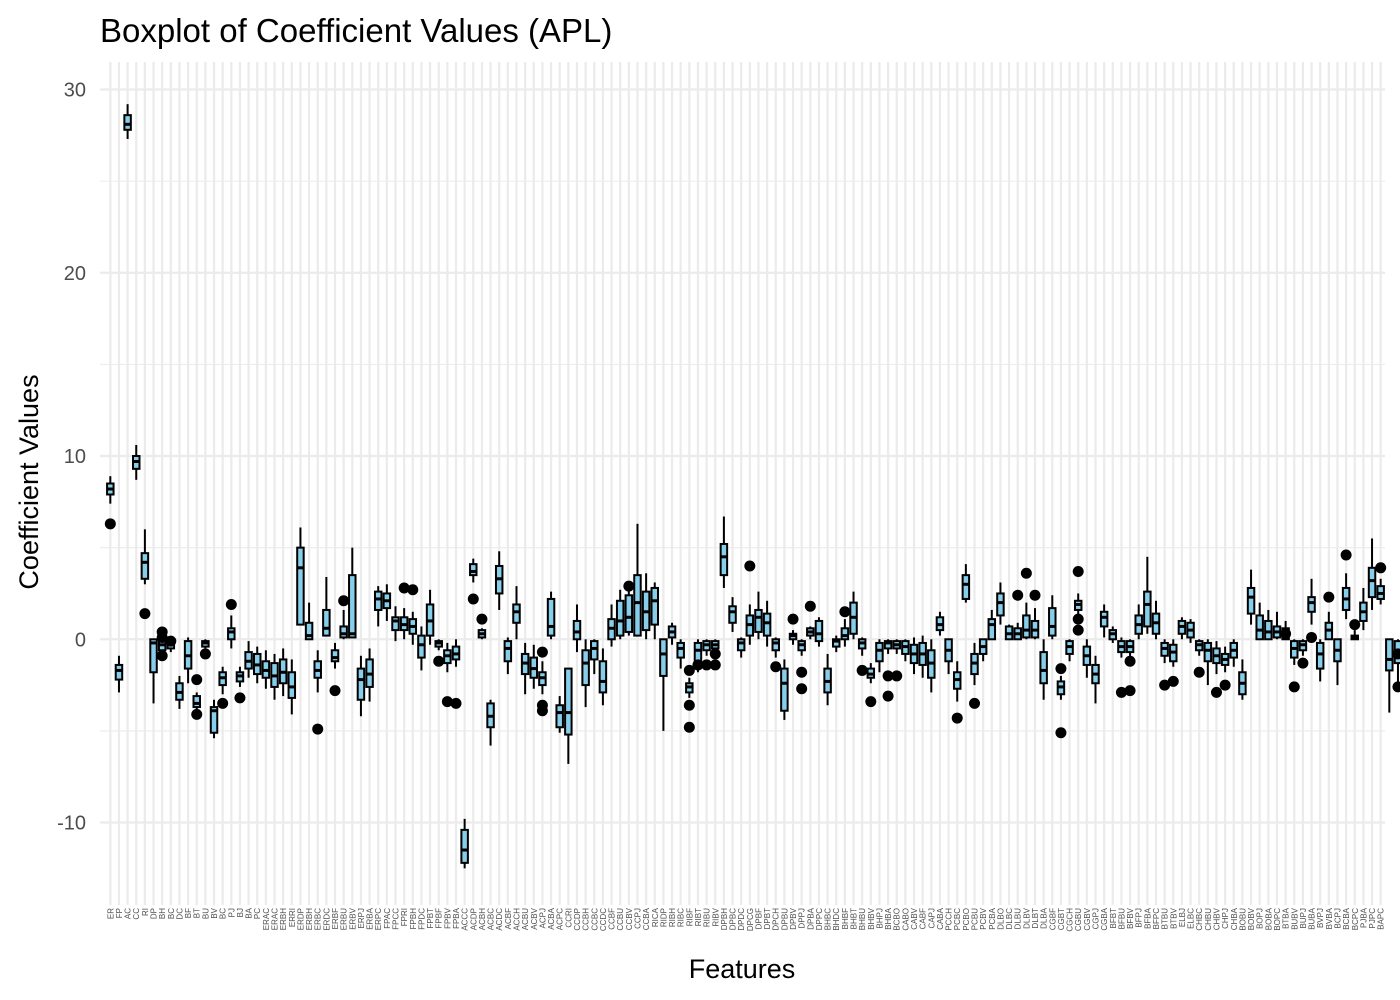  Describe the element at coordinates (1355, 919) in the screenshot. I see `x-tick-label: BCPC` at that location.